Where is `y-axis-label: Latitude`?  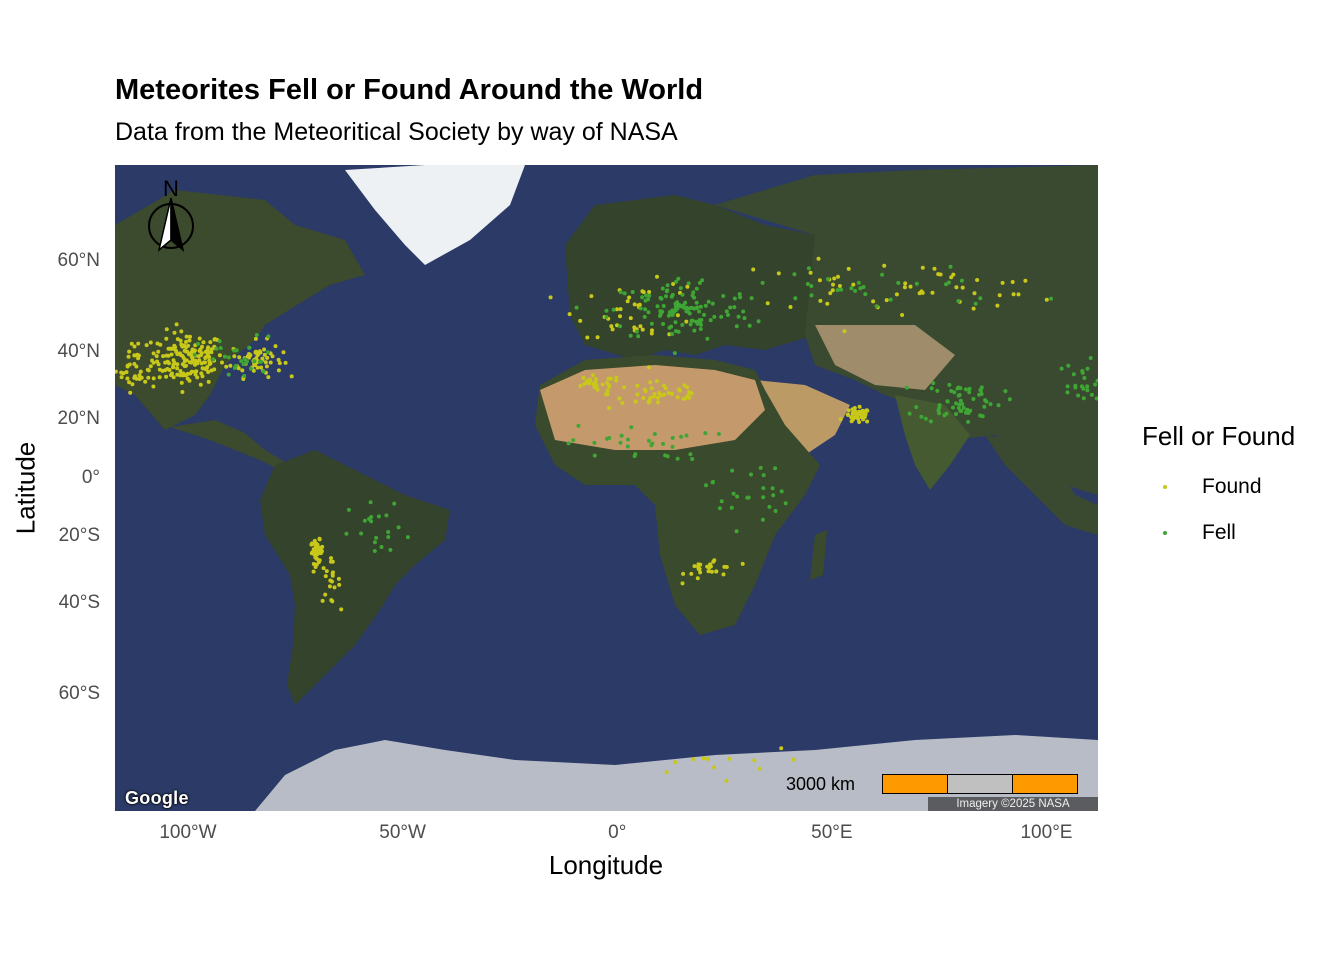
y-axis-label: Latitude is located at coordinates (25, 488).